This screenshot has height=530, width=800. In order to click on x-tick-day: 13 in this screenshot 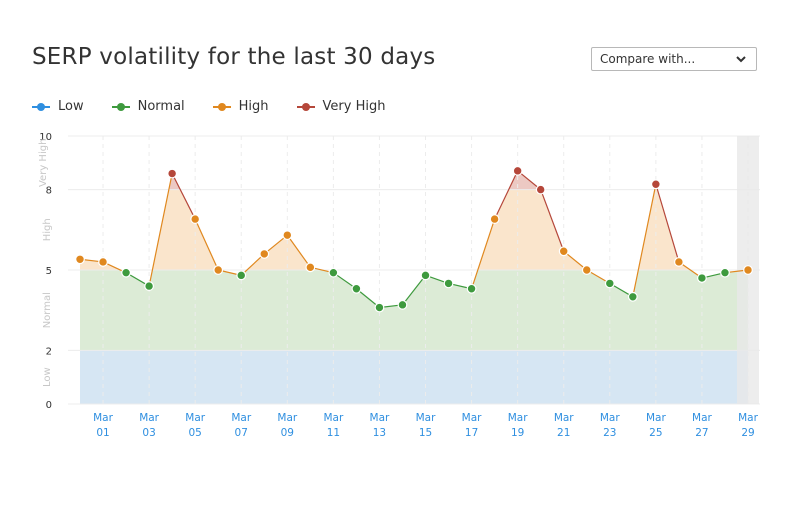, I will do `click(379, 433)`.